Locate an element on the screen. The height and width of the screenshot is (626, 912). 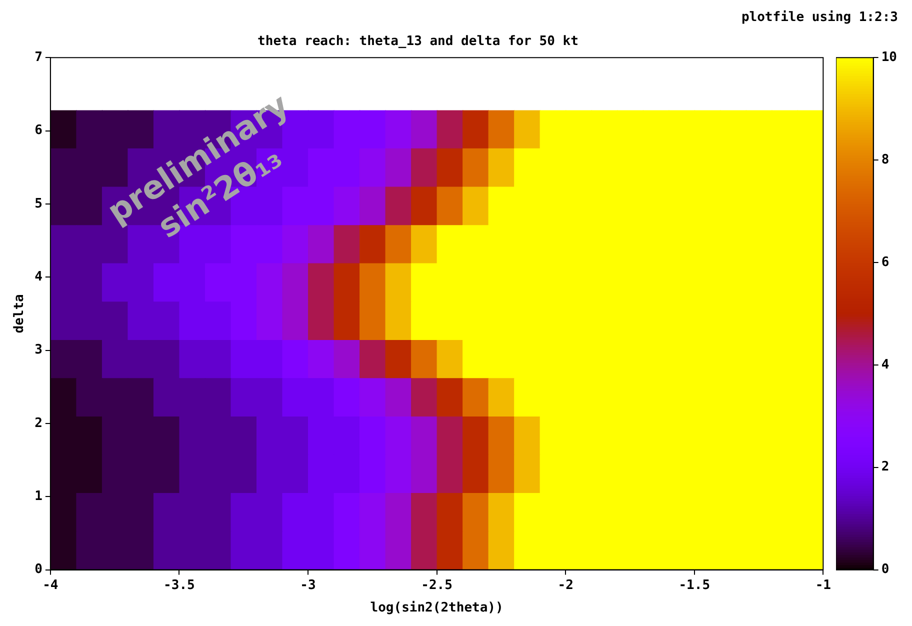
y-tick-label: 2 is located at coordinates (38, 423).